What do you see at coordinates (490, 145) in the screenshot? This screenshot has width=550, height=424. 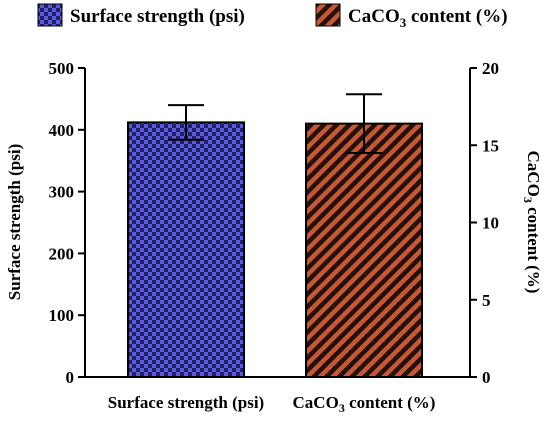 I see `right-y-tick-label: 15` at bounding box center [490, 145].